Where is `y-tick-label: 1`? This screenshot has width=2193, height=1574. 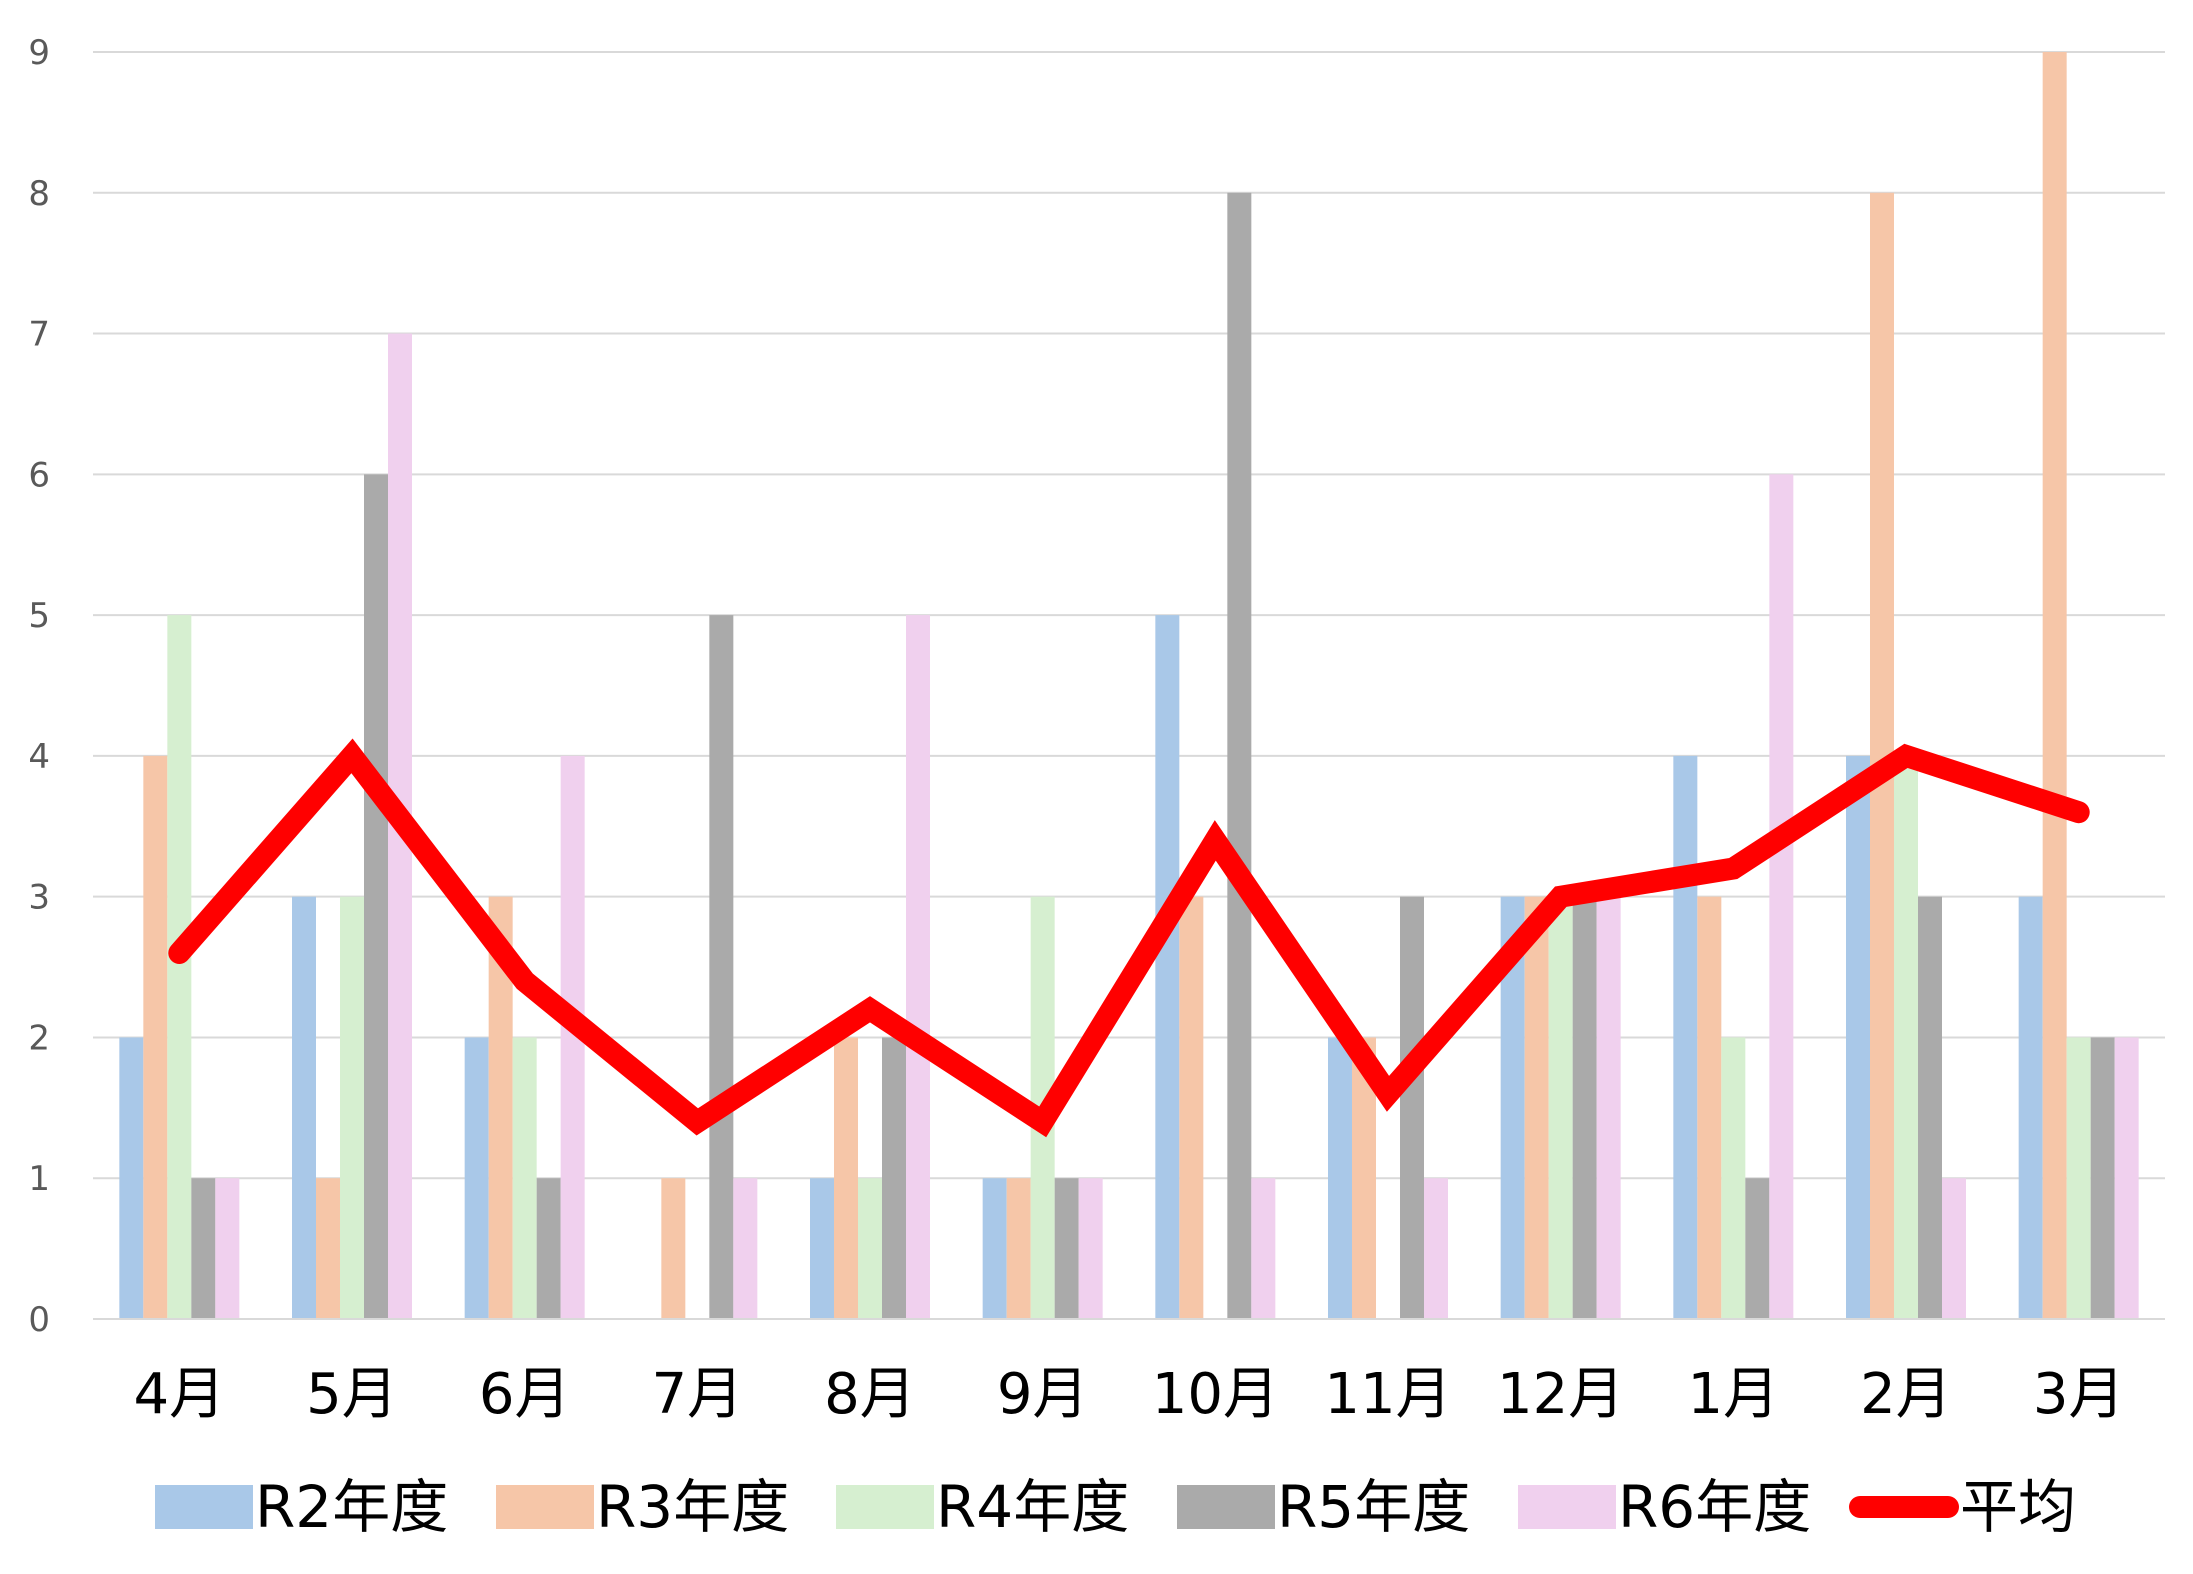
y-tick-label: 1 is located at coordinates (39, 1179).